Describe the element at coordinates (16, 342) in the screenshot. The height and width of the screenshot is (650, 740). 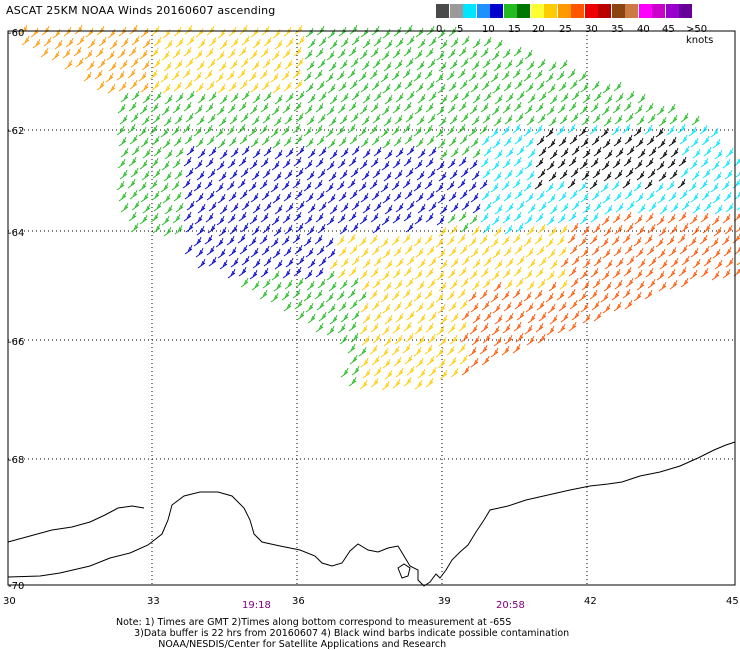
I see `lat-label-66: -66` at that location.